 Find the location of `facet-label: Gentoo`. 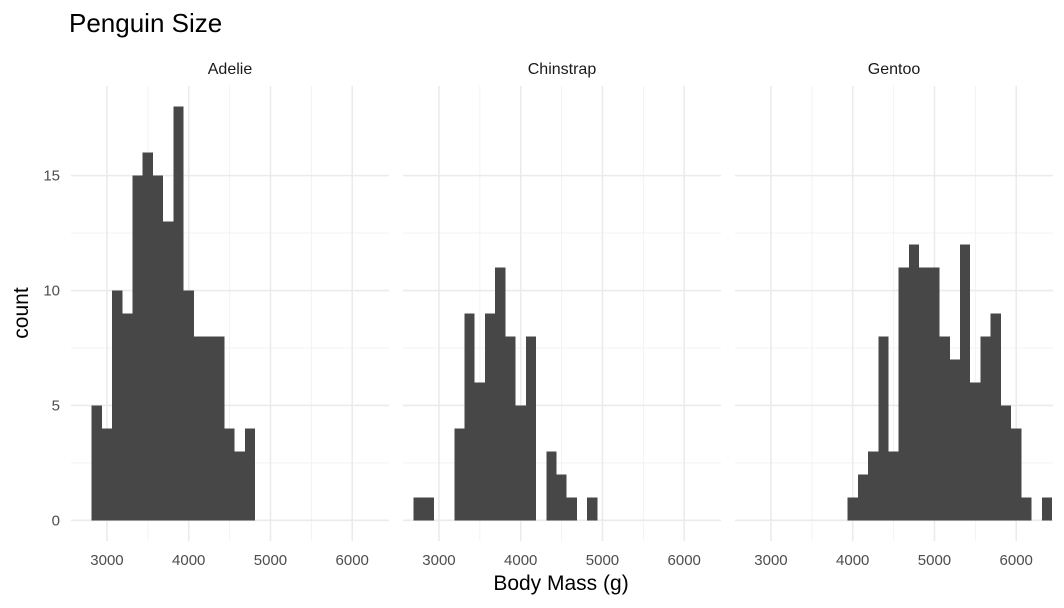

facet-label: Gentoo is located at coordinates (894, 69).